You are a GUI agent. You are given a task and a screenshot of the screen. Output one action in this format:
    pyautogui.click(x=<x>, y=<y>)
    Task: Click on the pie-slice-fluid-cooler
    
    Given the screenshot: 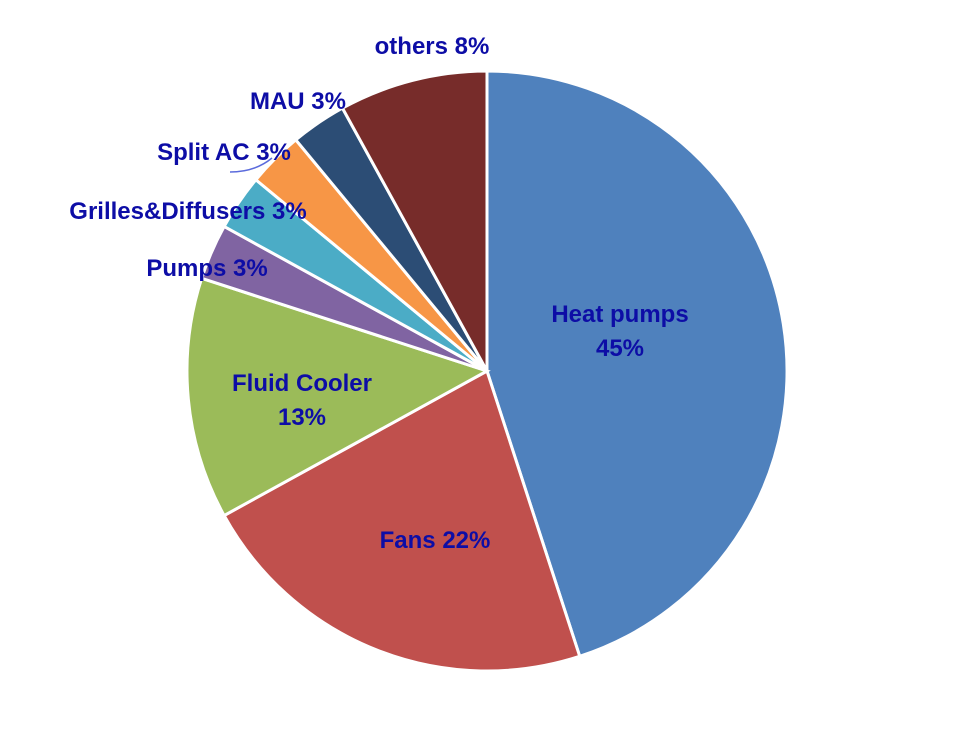 What is the action you would take?
    pyautogui.click(x=338, y=397)
    